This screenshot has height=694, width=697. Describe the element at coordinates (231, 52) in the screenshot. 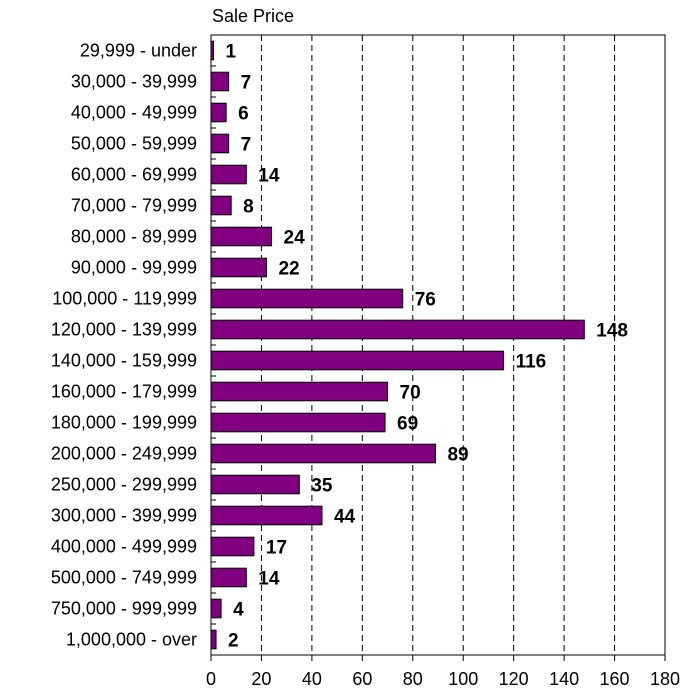

I see `value-label-1: 1` at that location.